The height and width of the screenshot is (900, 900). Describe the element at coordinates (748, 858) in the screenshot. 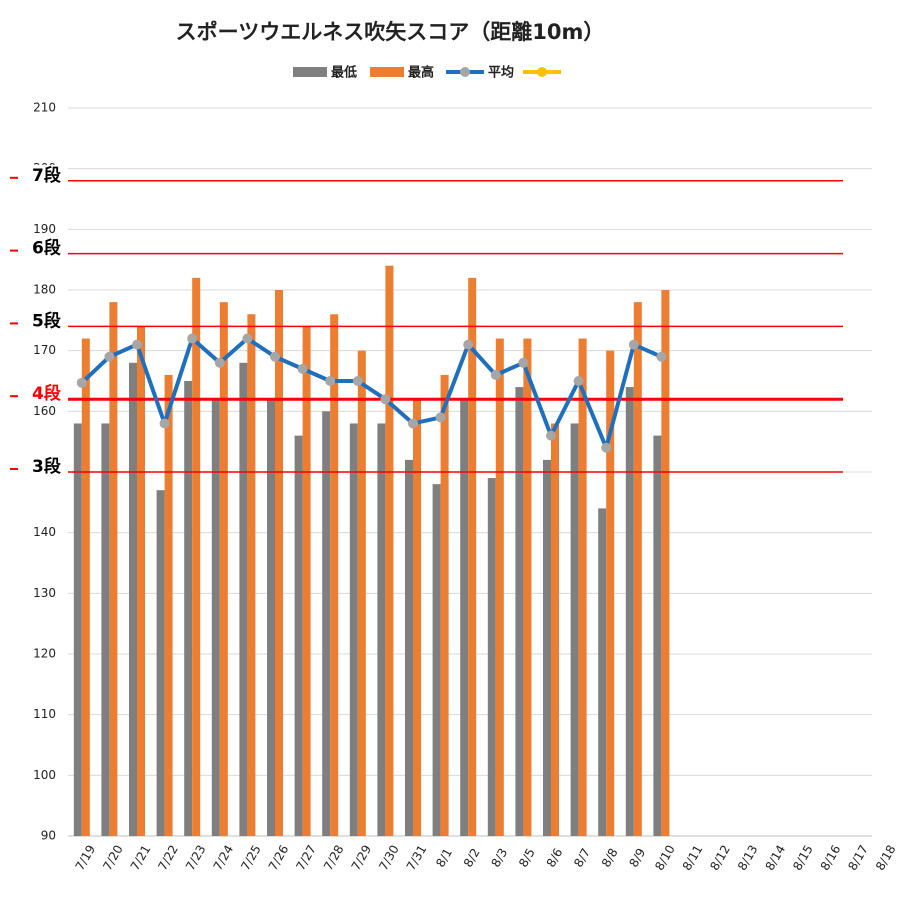

I see `x-tick-label: 8/13` at that location.